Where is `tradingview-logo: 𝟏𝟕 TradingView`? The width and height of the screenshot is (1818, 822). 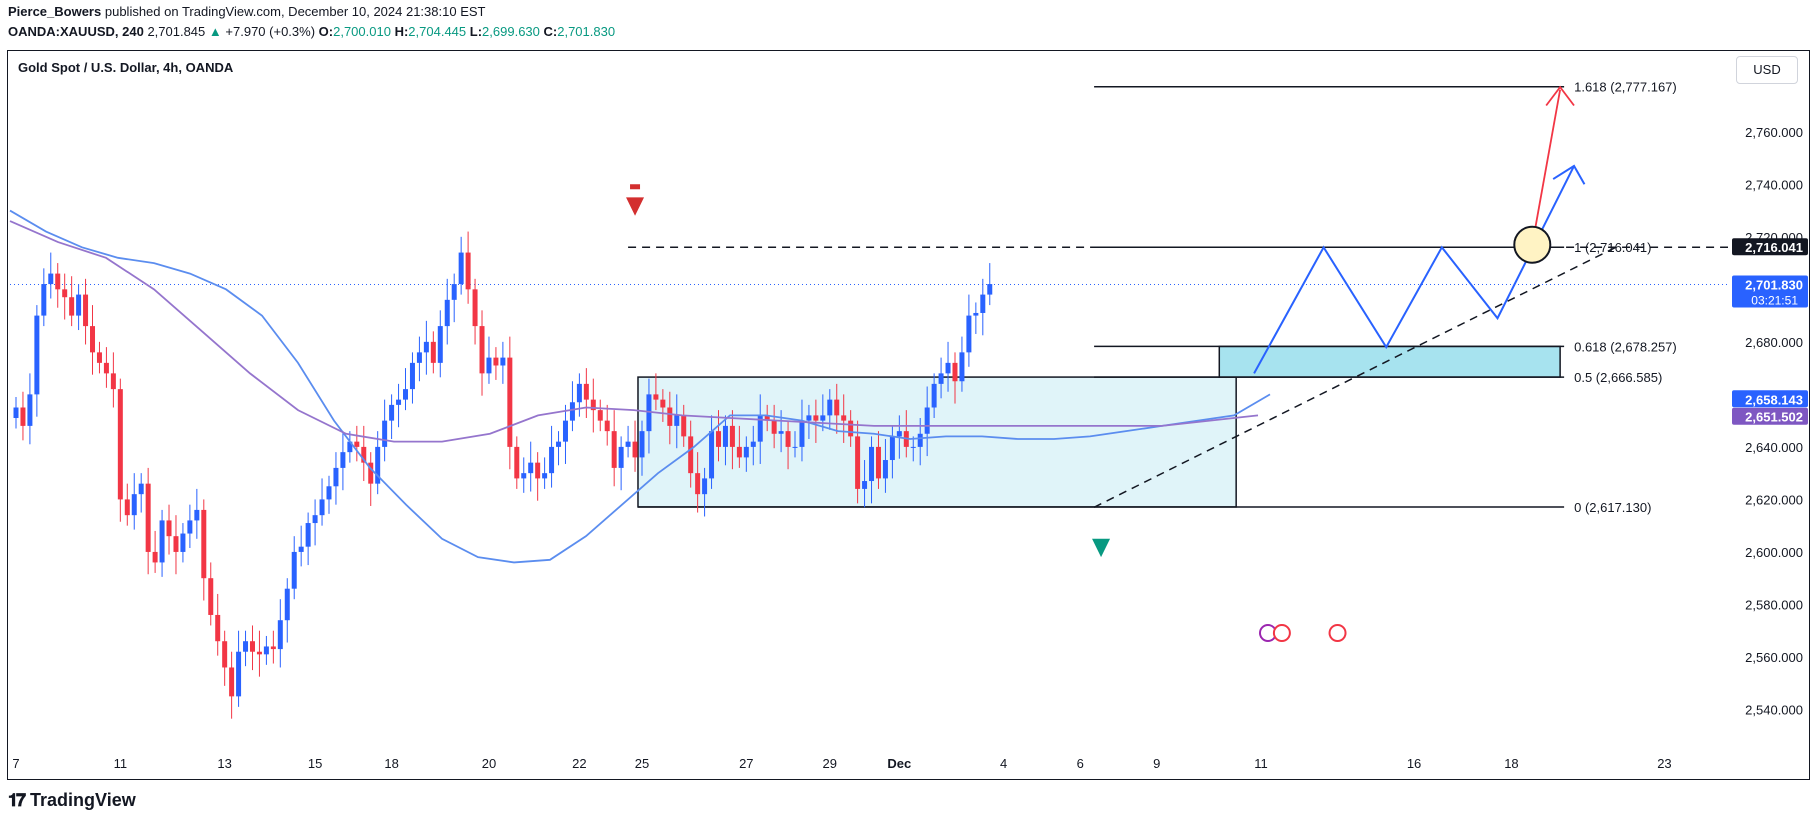 tradingview-logo: 𝟏𝟕 TradingView is located at coordinates (72, 800).